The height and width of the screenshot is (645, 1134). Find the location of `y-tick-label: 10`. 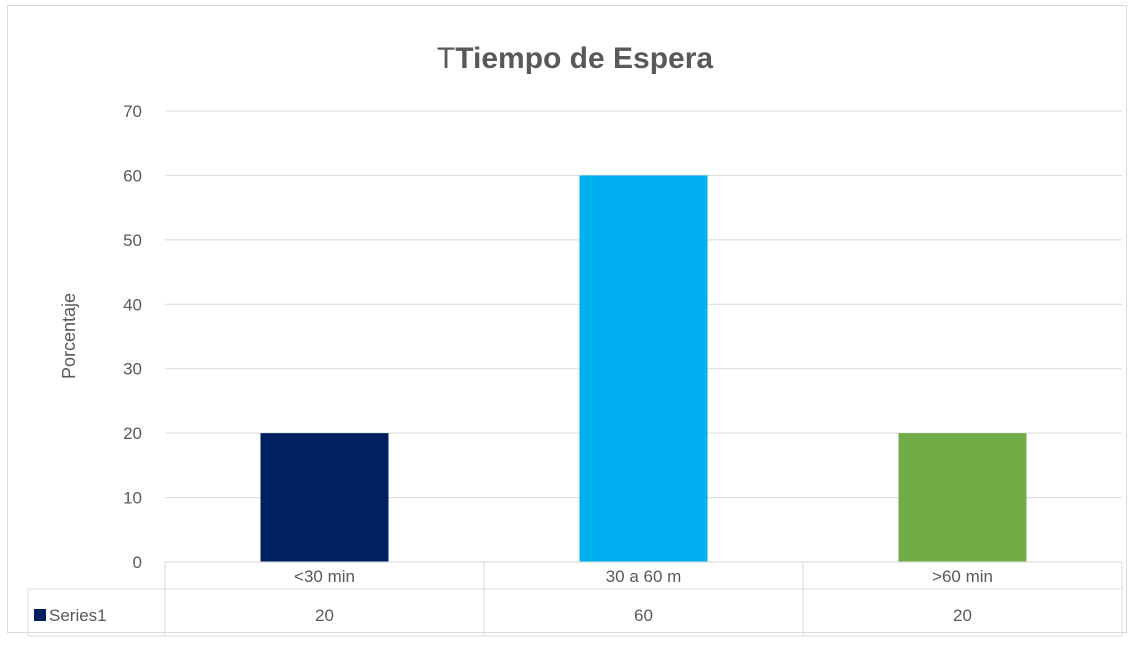

y-tick-label: 10 is located at coordinates (132, 498).